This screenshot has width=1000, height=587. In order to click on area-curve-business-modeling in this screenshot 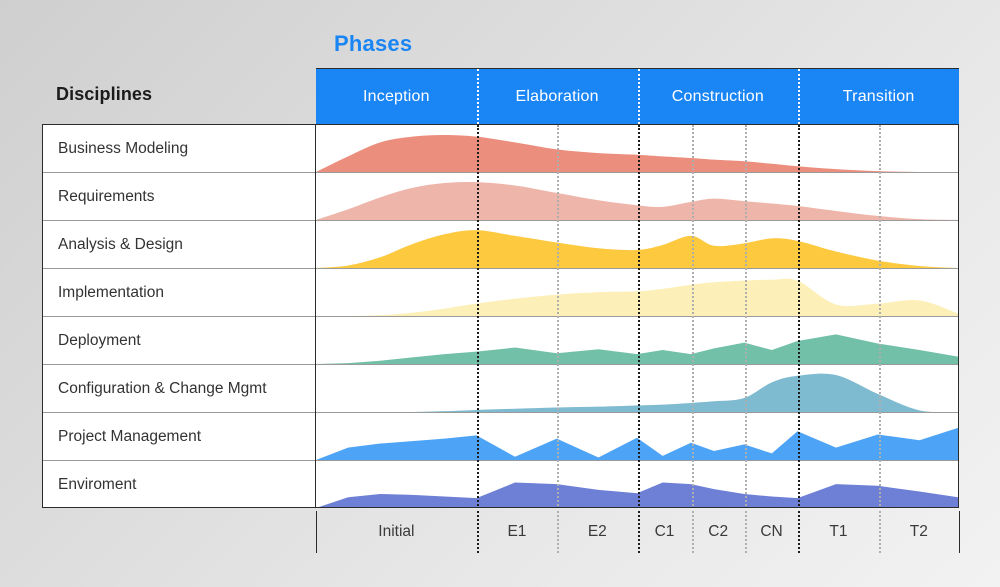, I will do `click(637, 153)`.